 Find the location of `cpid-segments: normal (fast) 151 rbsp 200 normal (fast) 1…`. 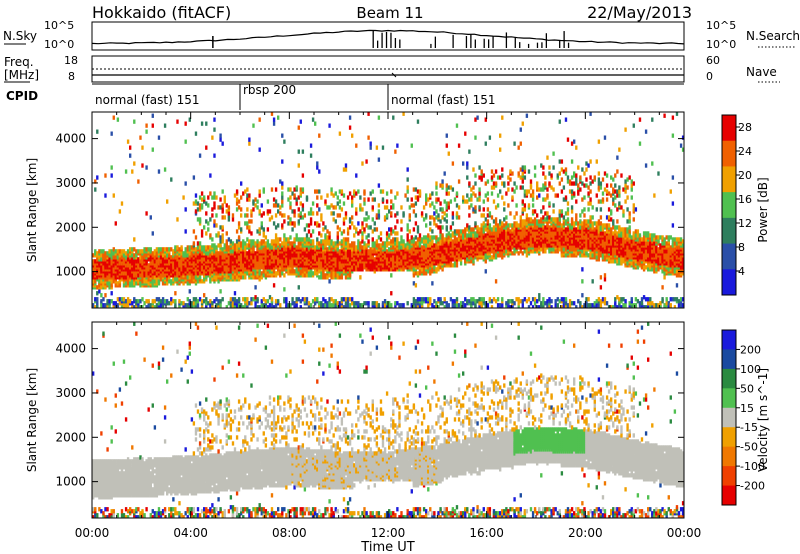

cpid-segments: normal (fast) 151 rbsp 200 normal (fast) 1… is located at coordinates (295, 96).